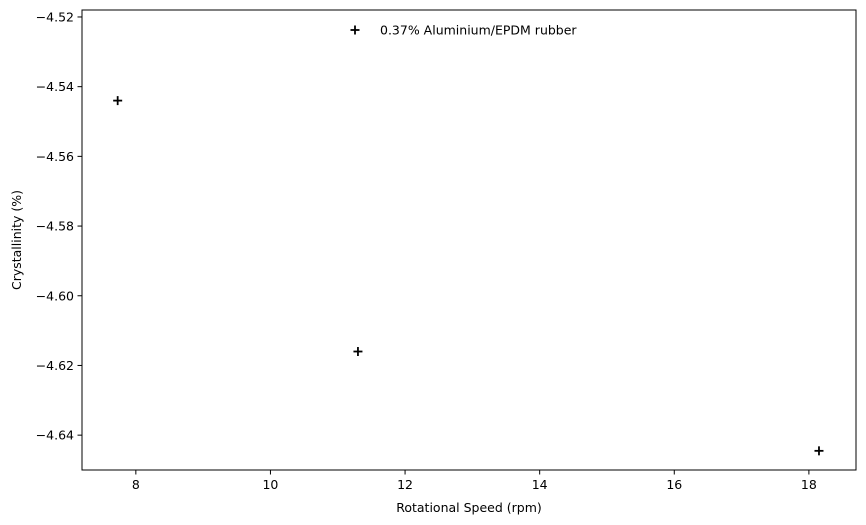  What do you see at coordinates (136, 484) in the screenshot?
I see `x-tick-label: 8` at bounding box center [136, 484].